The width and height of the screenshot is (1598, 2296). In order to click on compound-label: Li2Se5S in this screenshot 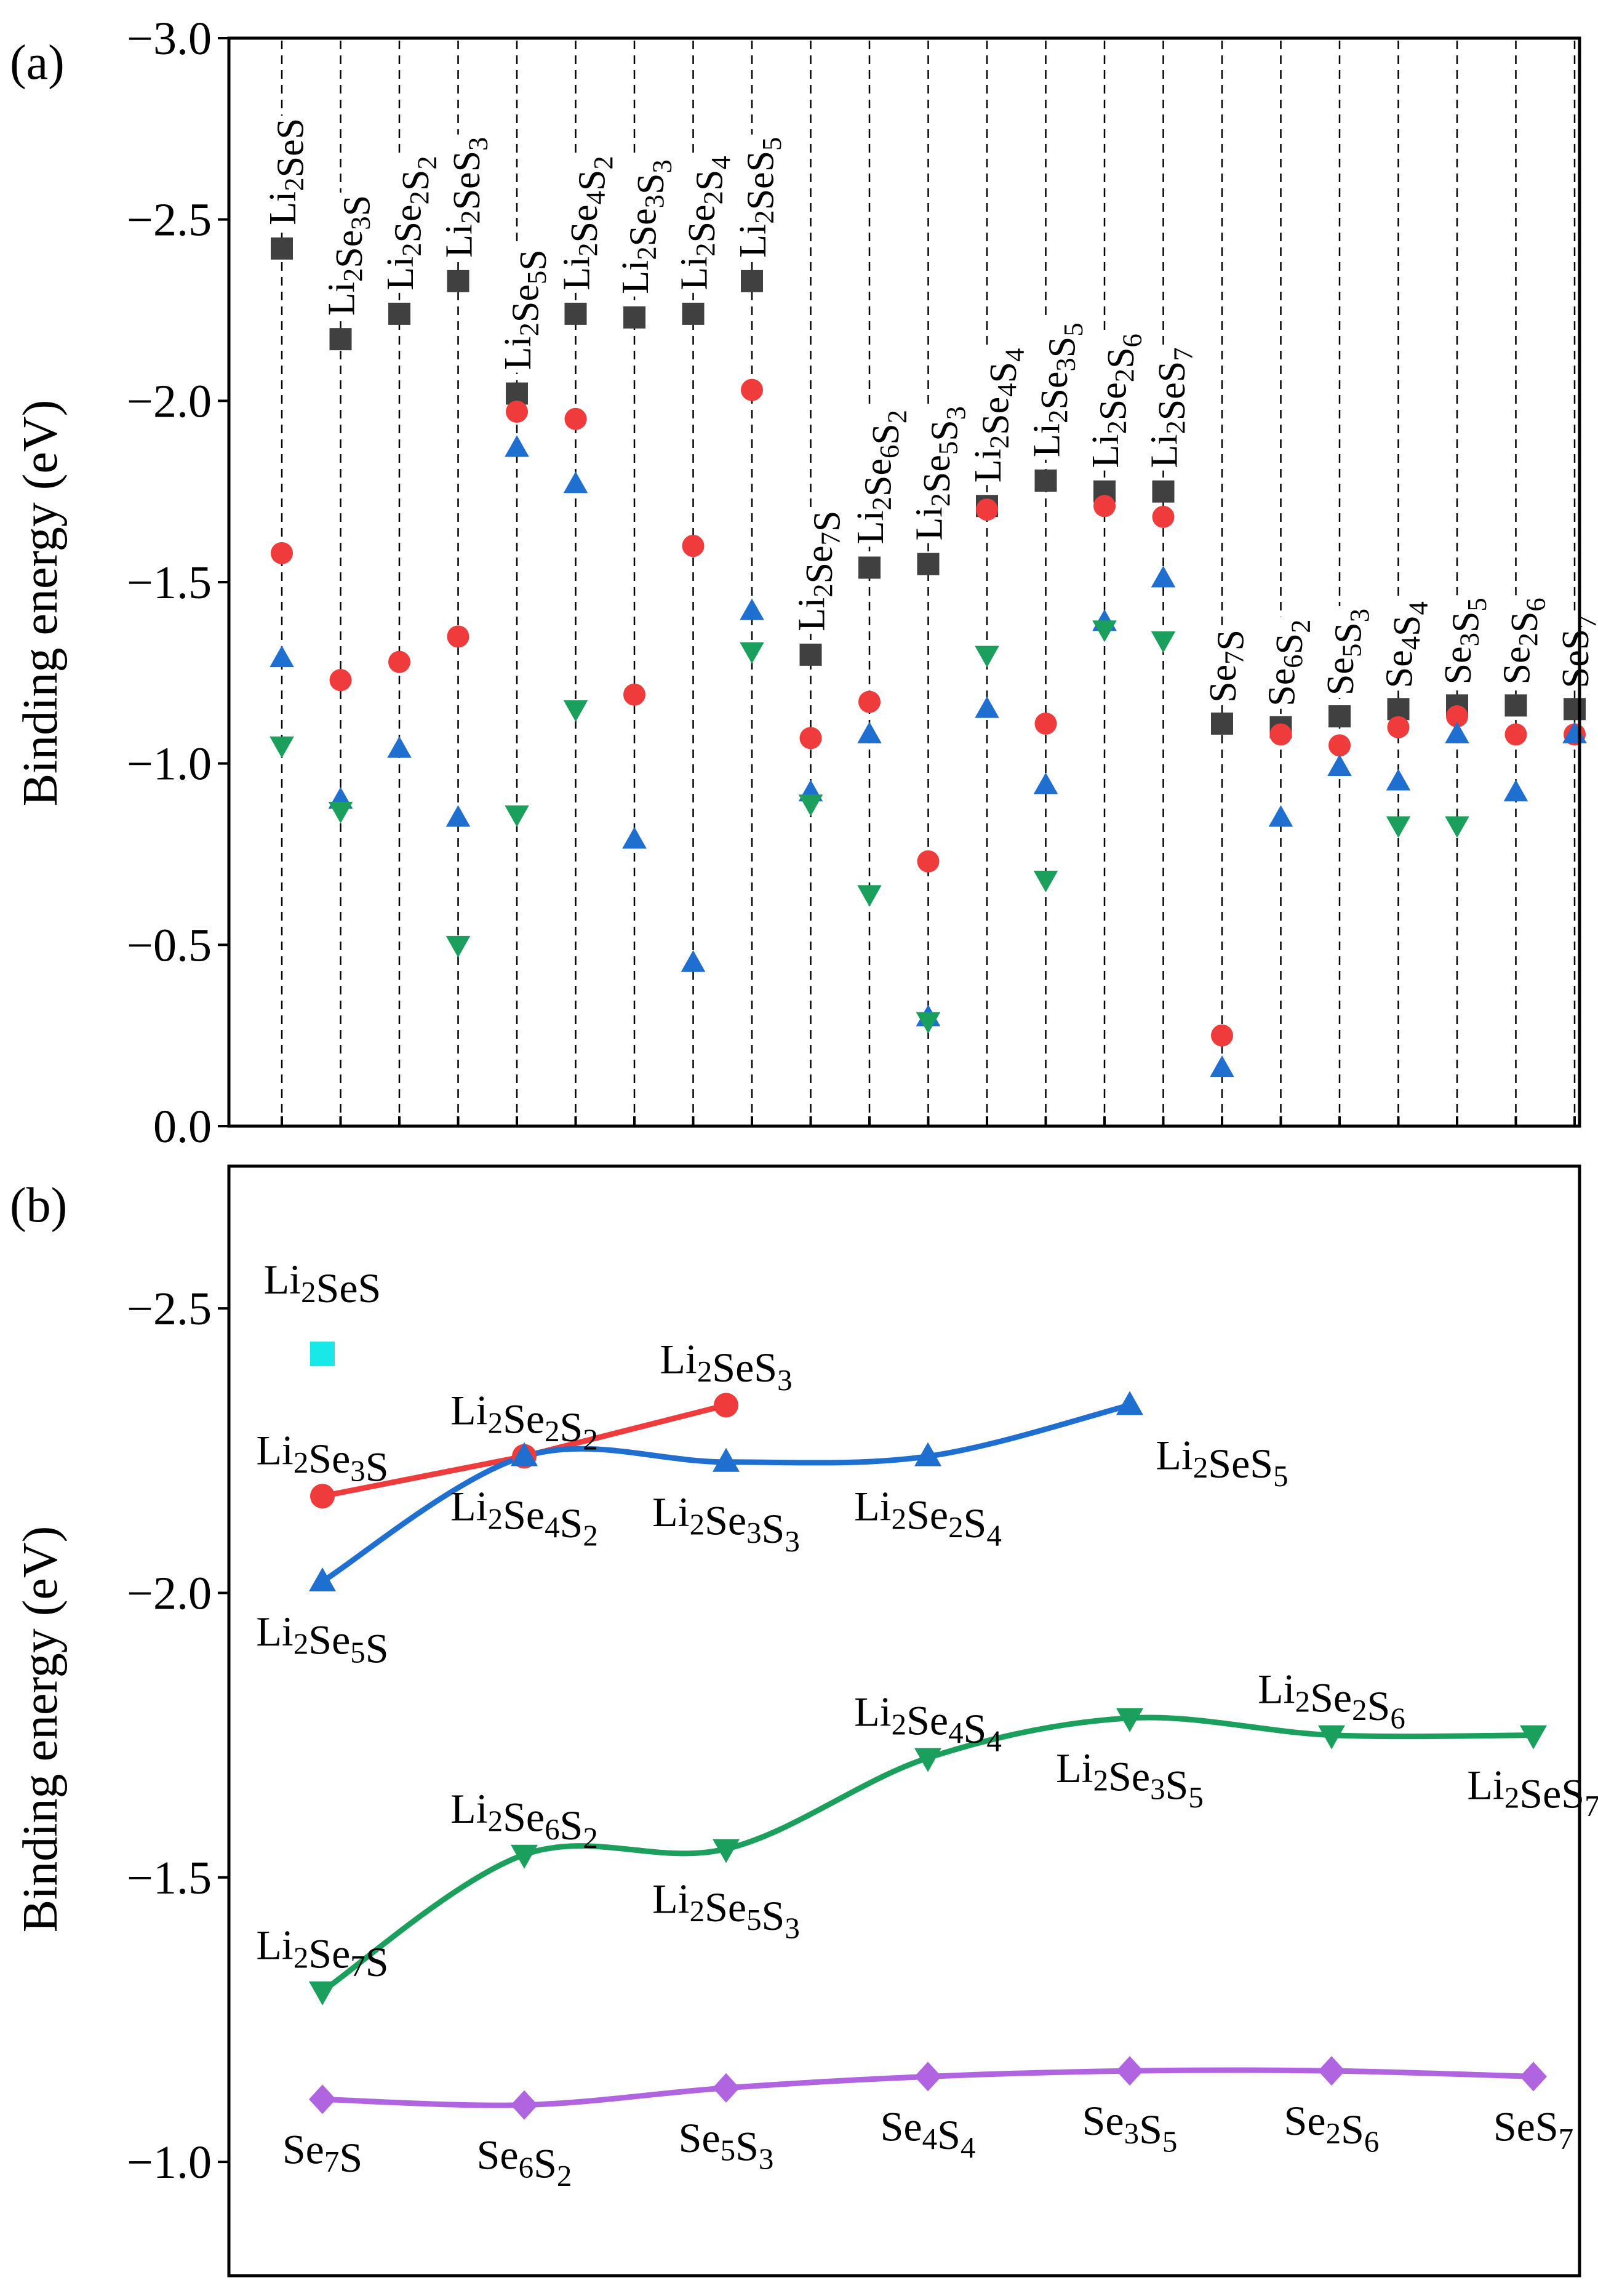, I will do `click(525, 309)`.